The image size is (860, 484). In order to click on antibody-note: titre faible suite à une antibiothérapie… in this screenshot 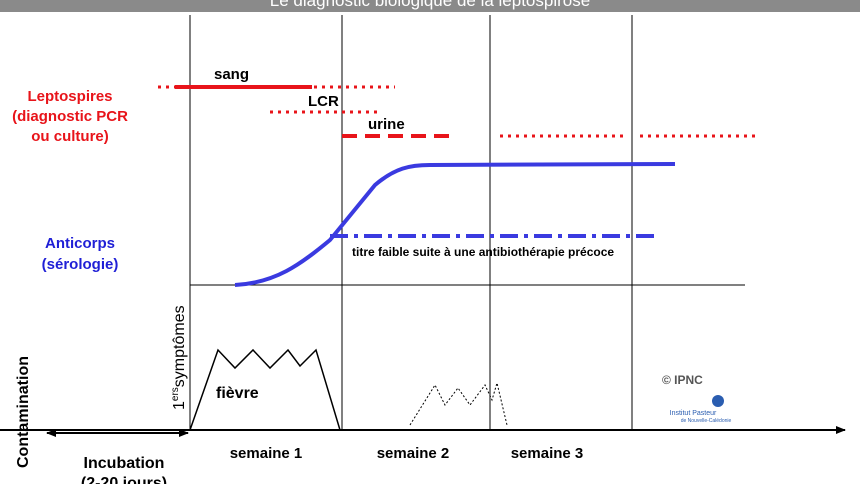, I will do `click(483, 252)`.